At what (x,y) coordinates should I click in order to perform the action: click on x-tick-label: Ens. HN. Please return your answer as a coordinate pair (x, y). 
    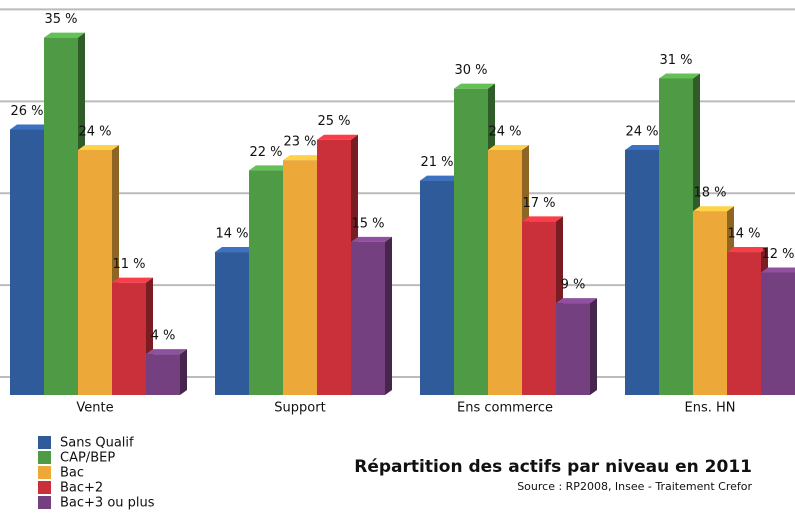
    Looking at the image, I should click on (710, 408).